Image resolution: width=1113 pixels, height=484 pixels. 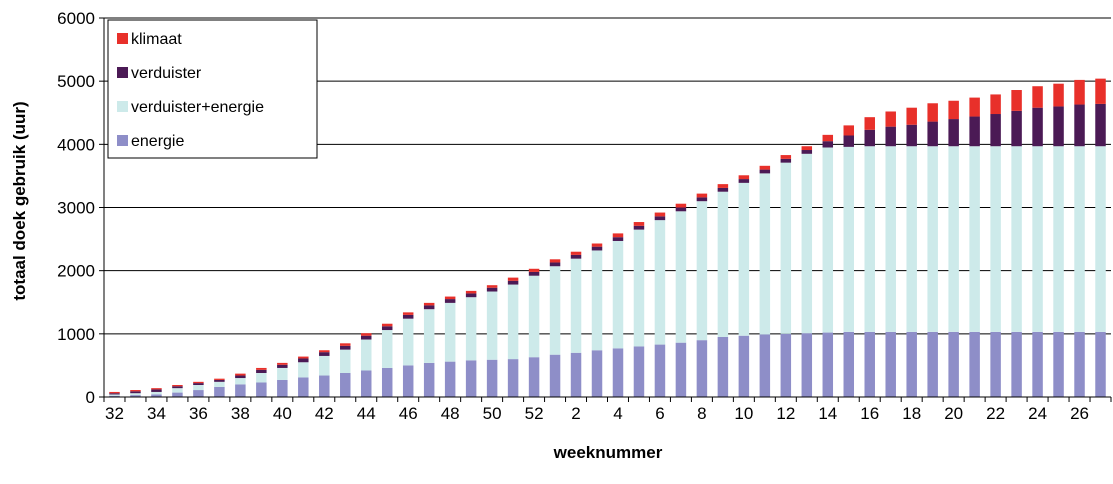 What do you see at coordinates (827, 413) in the screenshot?
I see `x-tick-label: 14` at bounding box center [827, 413].